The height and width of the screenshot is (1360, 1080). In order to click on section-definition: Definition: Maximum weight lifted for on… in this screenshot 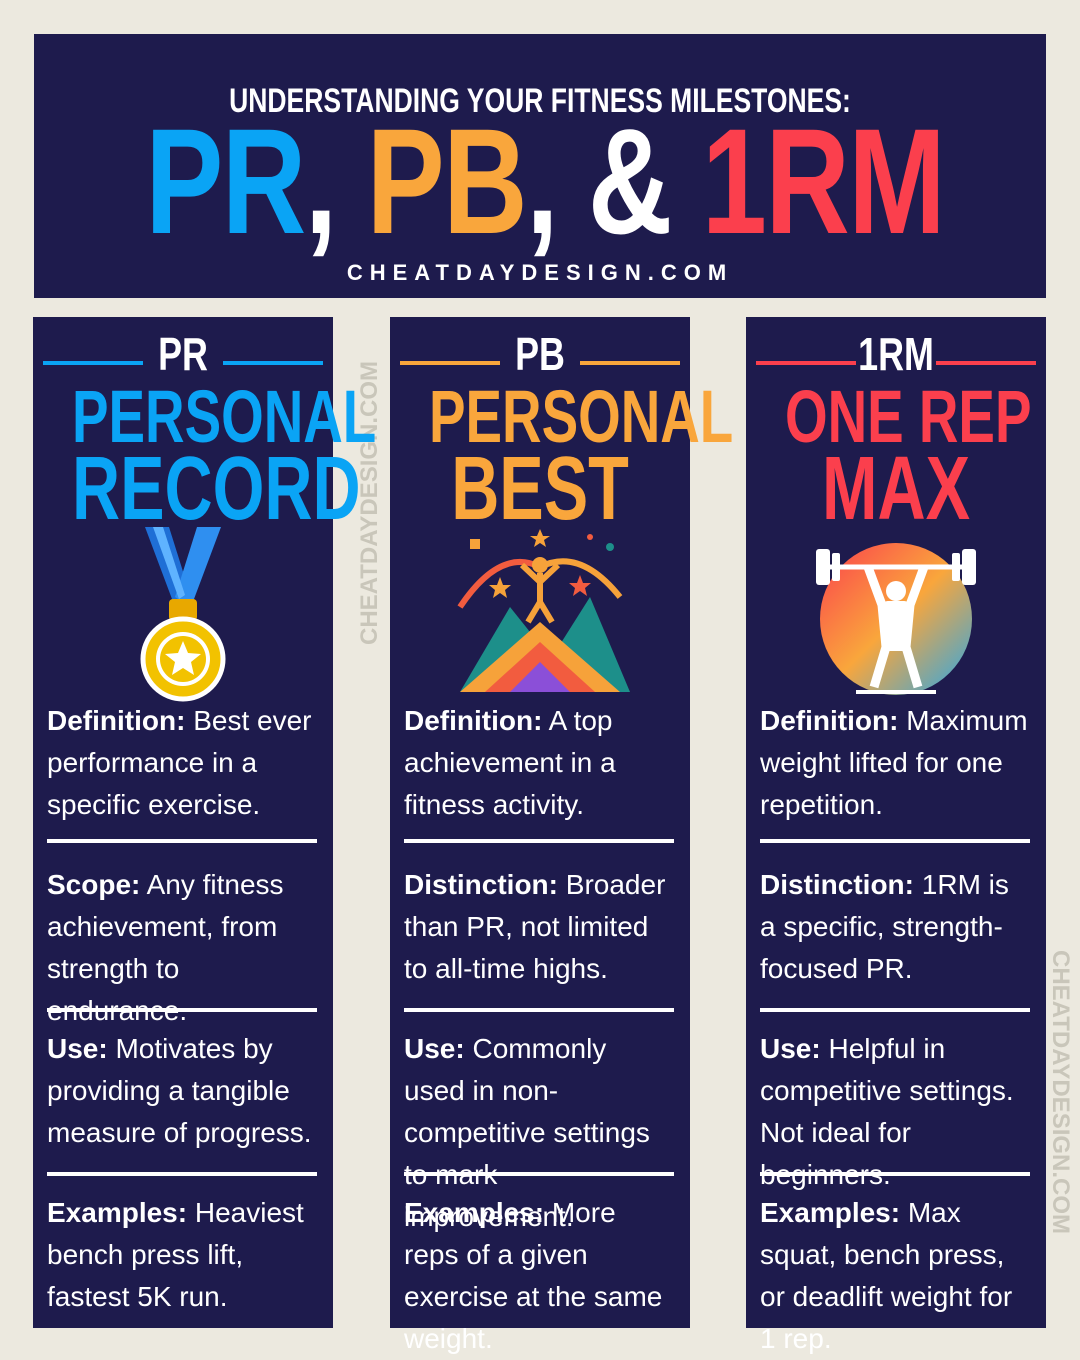, I will do `click(894, 762)`.